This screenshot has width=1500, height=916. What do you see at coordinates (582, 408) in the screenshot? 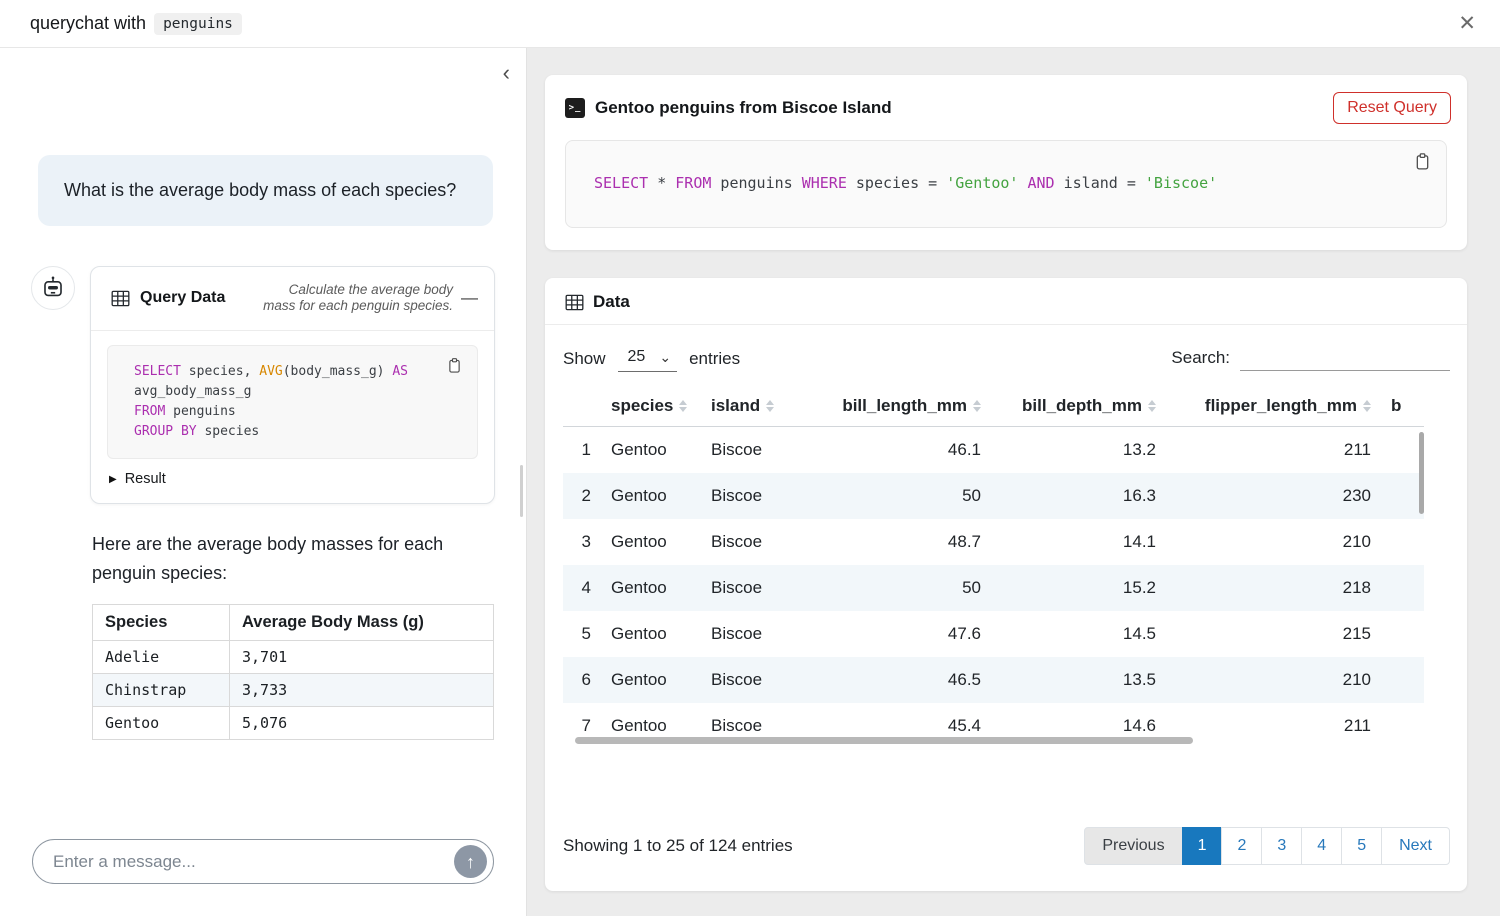
I see `row-number-header` at bounding box center [582, 408].